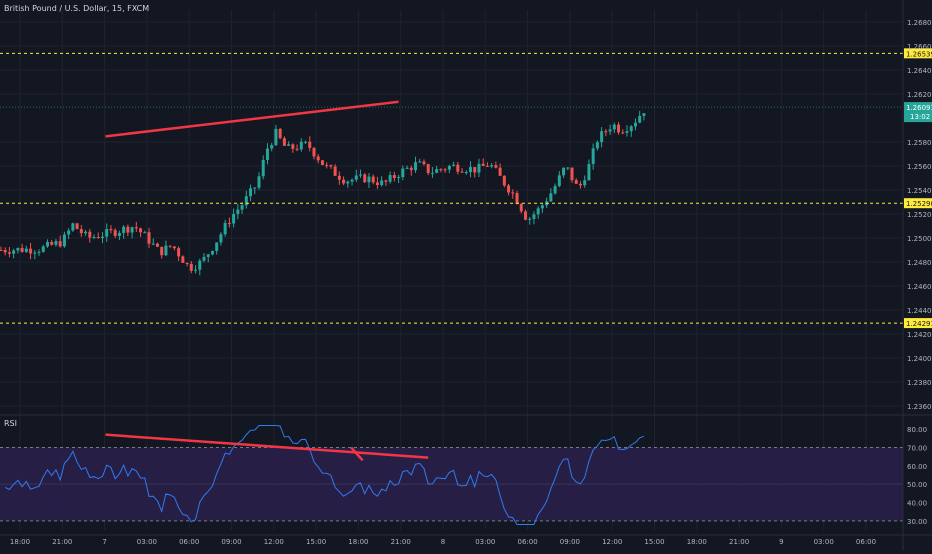 The image size is (932, 554). What do you see at coordinates (918, 112) in the screenshot?
I see `last-price-tag` at bounding box center [918, 112].